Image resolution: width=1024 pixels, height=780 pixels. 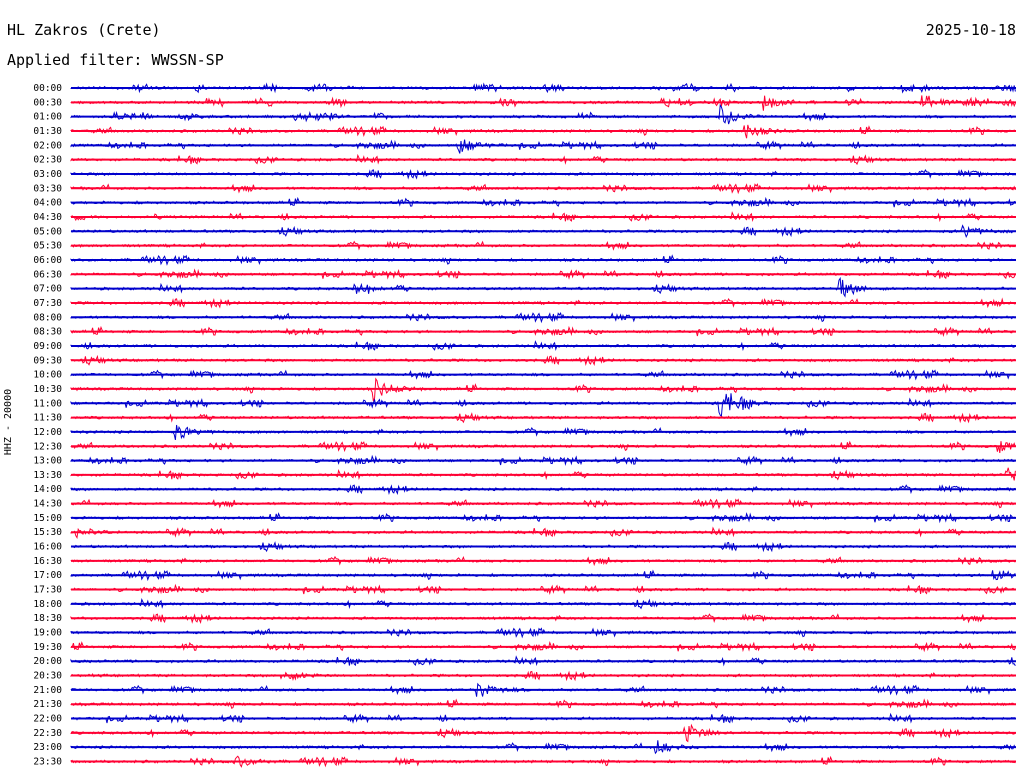 What do you see at coordinates (47, 145) in the screenshot?
I see `row-time-label: 02:00` at bounding box center [47, 145].